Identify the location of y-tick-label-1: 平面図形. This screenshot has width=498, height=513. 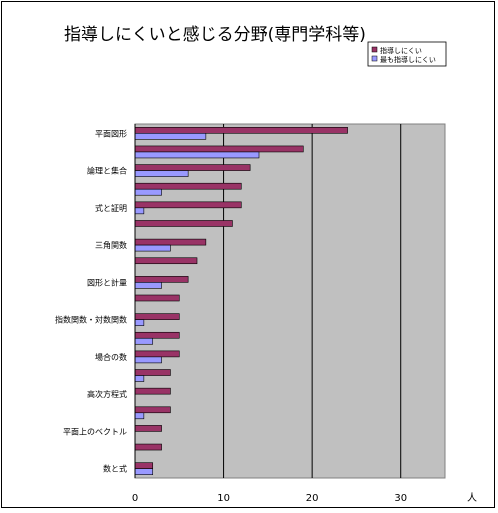
(111, 133).